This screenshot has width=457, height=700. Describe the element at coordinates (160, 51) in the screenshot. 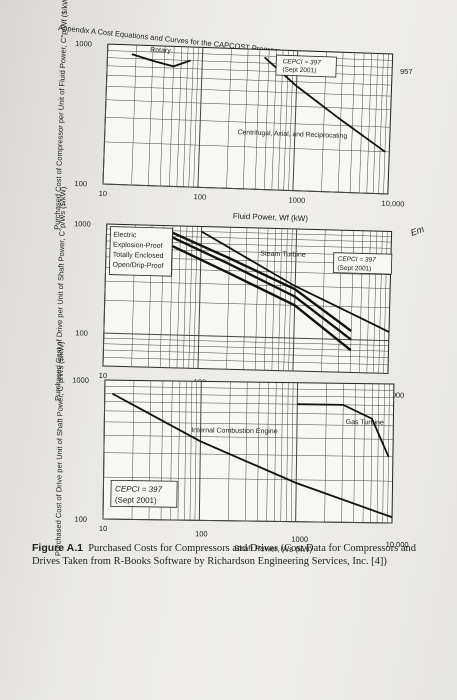

I see `series-label: Rotary` at that location.